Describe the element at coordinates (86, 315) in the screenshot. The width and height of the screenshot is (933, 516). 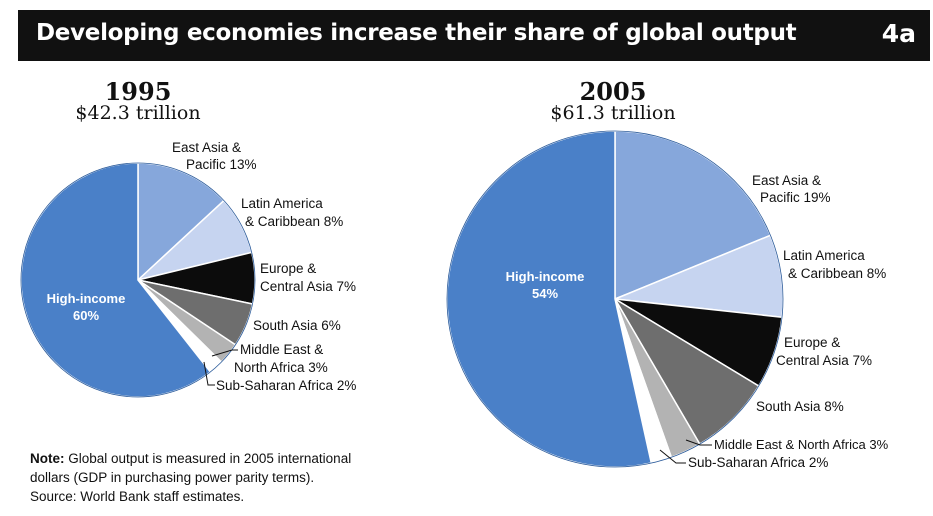
I see `label-1995-high-income-l2: 60%` at that location.